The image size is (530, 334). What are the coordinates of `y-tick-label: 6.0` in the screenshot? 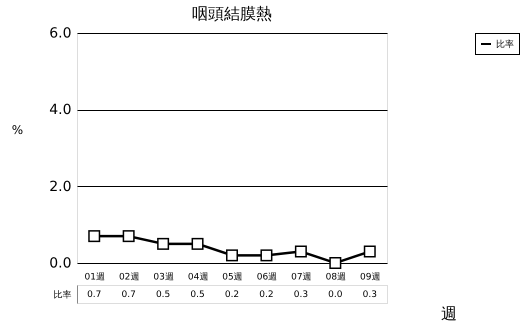 It's located at (60, 34).